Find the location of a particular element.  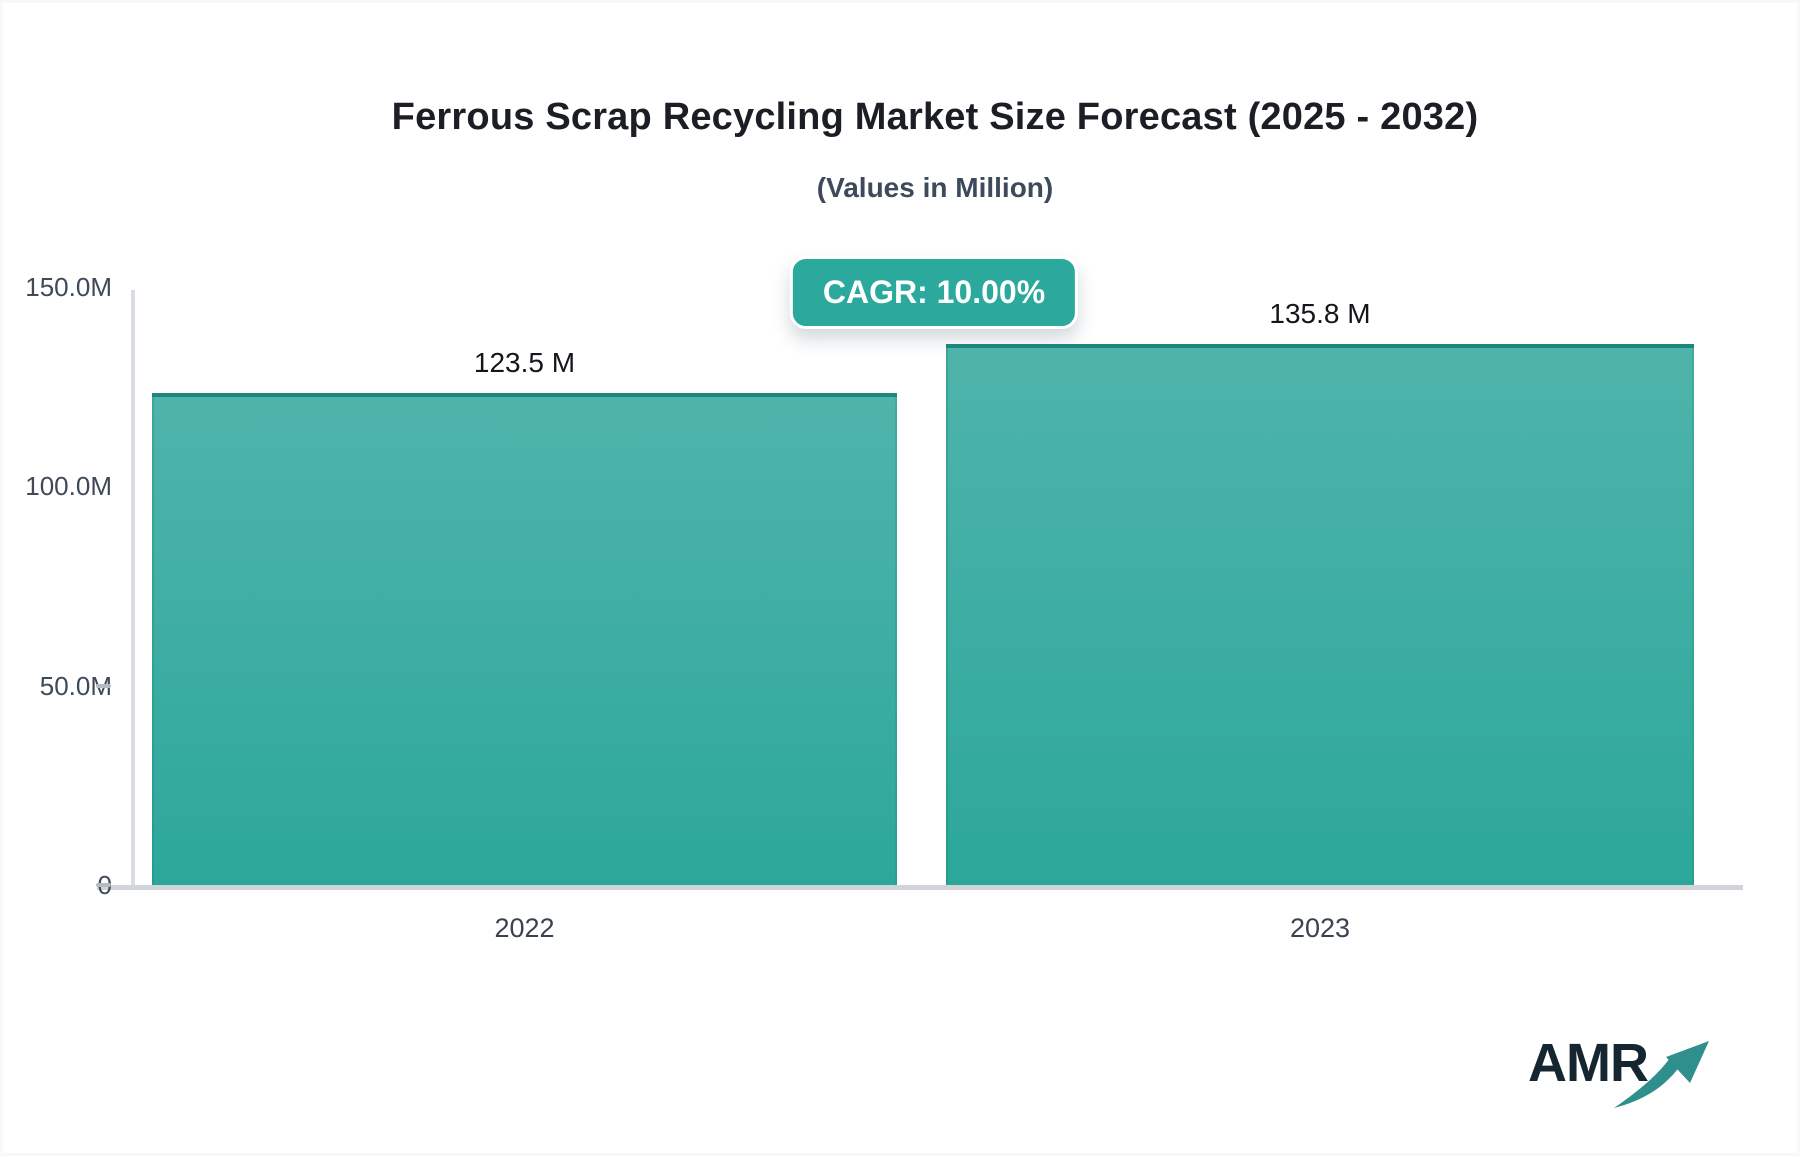

amr-logo: AMR is located at coordinates (1633, 1077).